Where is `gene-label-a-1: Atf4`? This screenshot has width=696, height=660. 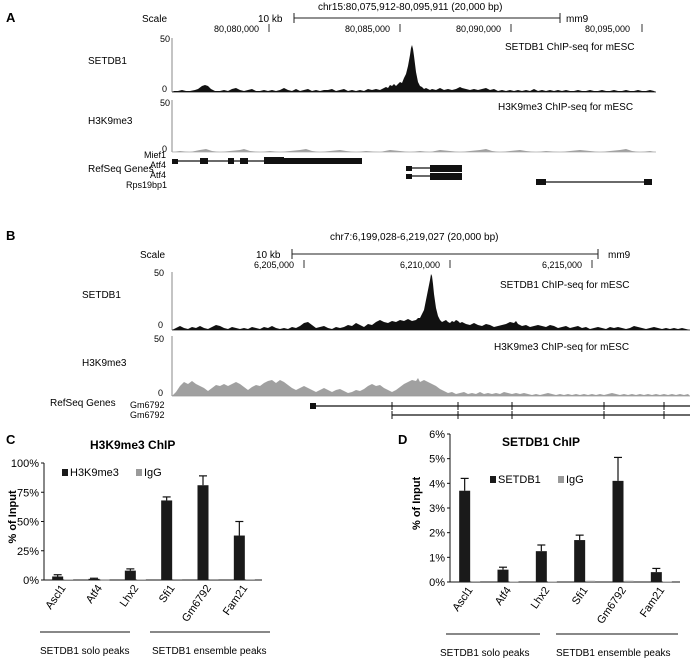 gene-label-a-1: Atf4 is located at coordinates (158, 165).